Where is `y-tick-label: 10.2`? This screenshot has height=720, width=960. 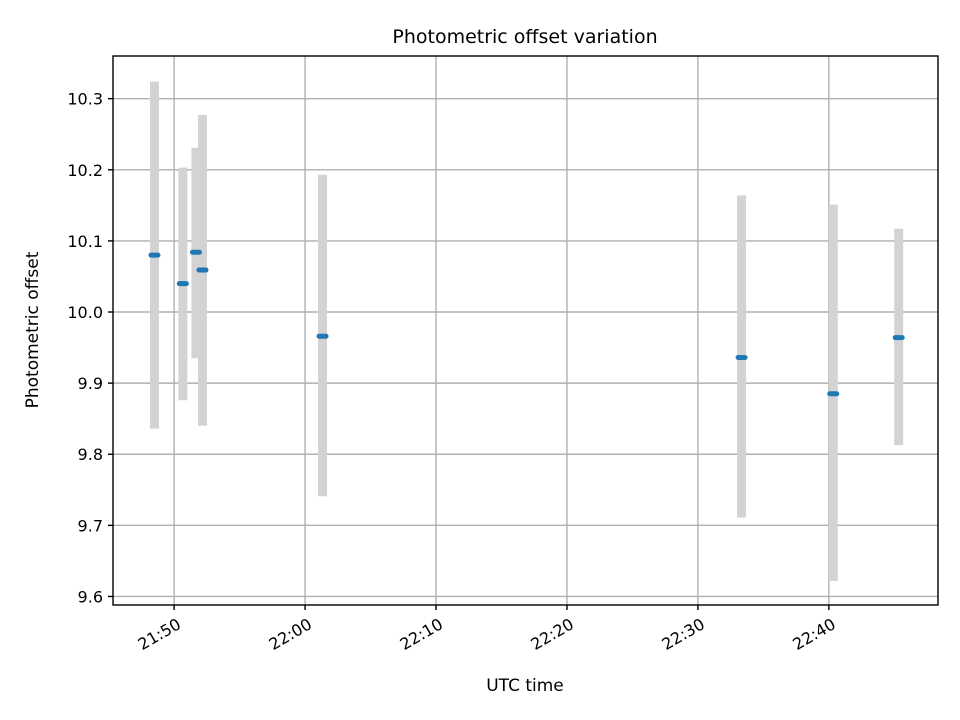 y-tick-label: 10.2 is located at coordinates (85, 170).